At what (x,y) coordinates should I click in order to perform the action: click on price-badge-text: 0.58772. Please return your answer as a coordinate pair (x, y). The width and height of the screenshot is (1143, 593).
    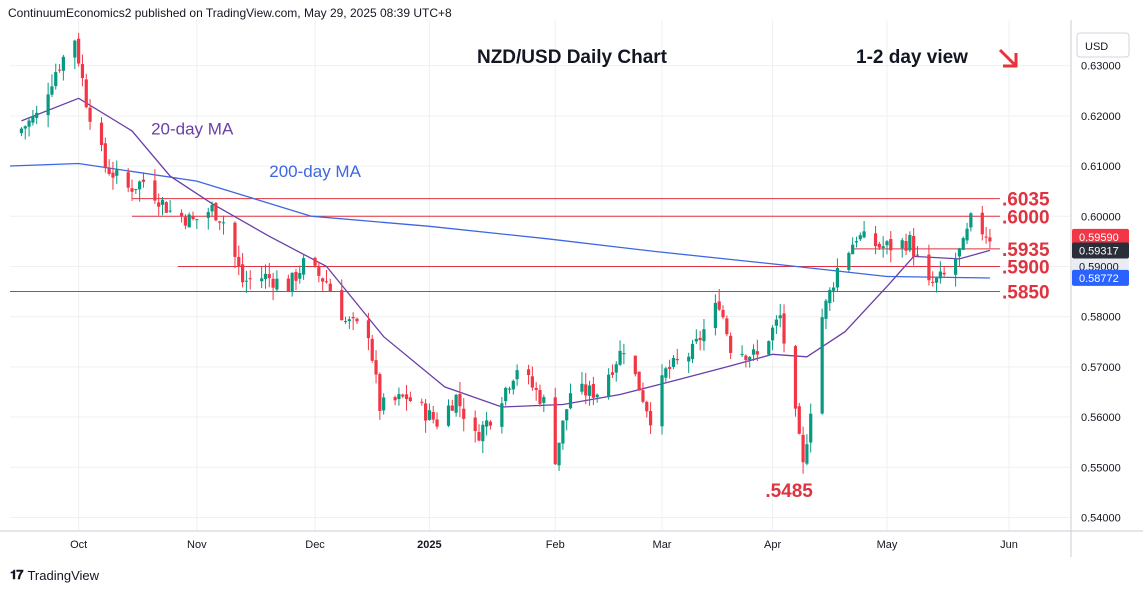
    Looking at the image, I should click on (1099, 279).